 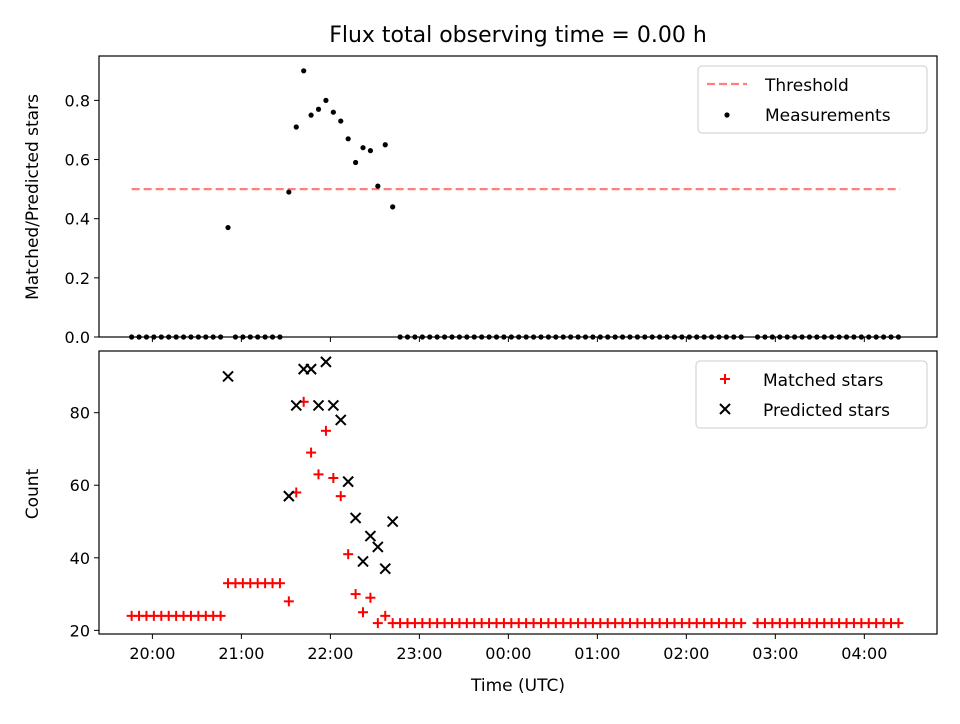 What do you see at coordinates (77, 219) in the screenshot?
I see `ratio-y-tick-label: 0.4` at bounding box center [77, 219].